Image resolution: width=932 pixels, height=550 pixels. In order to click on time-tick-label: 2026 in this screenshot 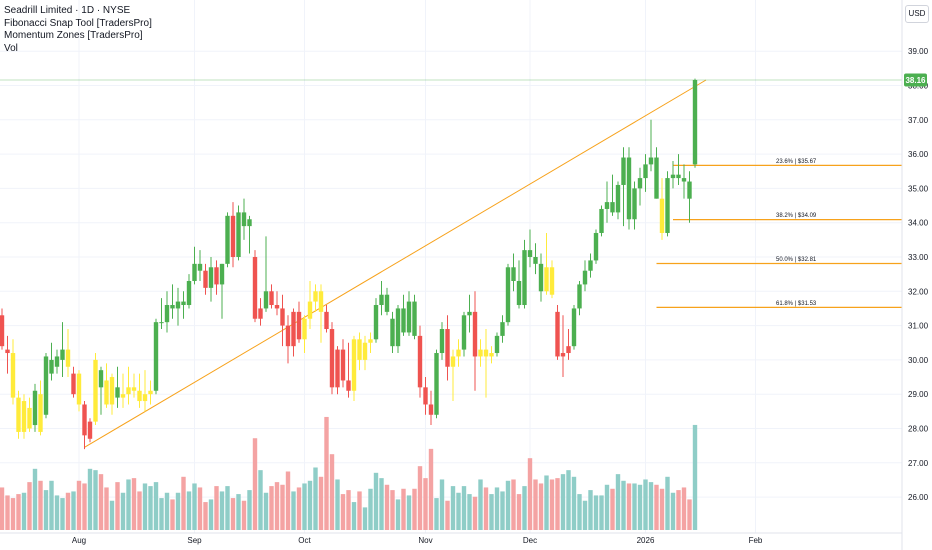, I will do `click(646, 540)`.